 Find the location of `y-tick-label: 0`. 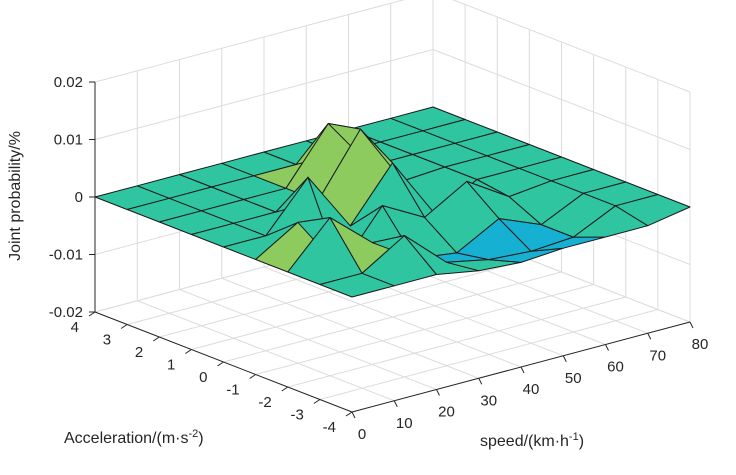

y-tick-label: 0 is located at coordinates (203, 377).